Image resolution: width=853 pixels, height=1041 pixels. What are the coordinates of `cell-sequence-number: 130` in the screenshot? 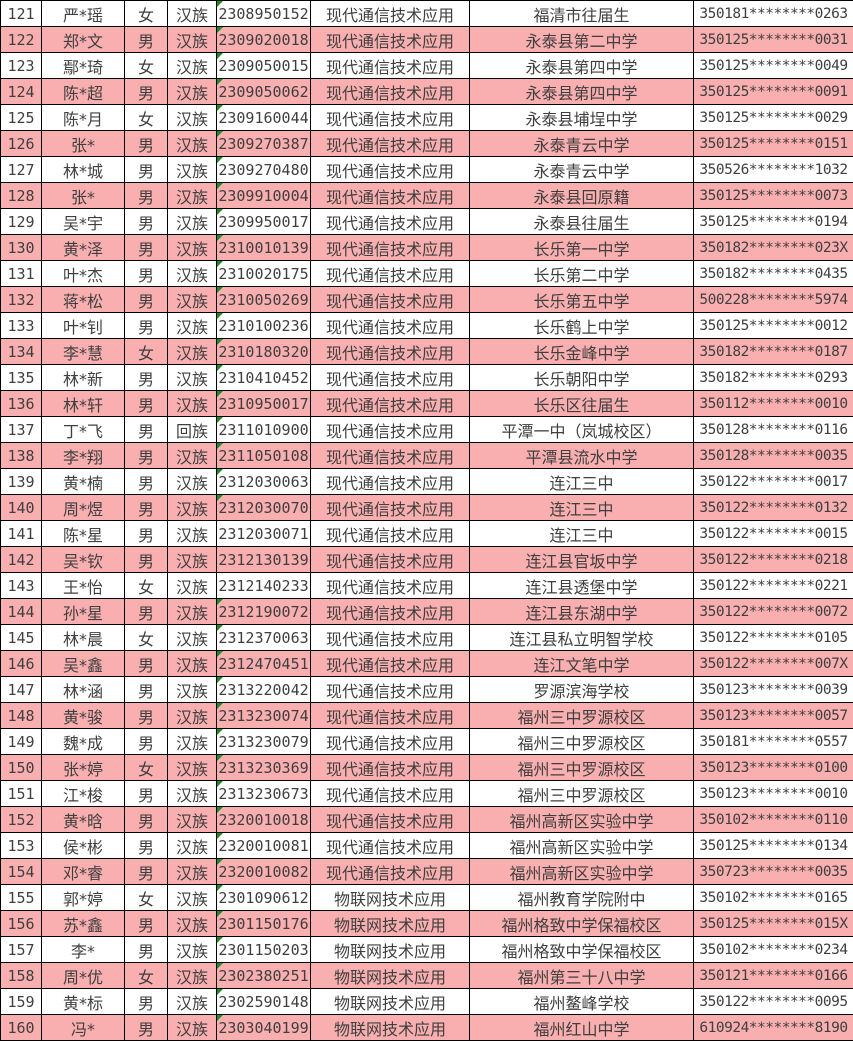 It's located at (21, 247).